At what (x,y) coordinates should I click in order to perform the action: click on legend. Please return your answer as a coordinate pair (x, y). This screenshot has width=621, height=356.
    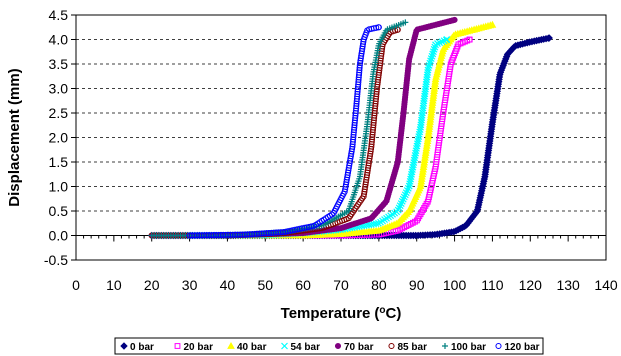
    Looking at the image, I should click on (329, 346).